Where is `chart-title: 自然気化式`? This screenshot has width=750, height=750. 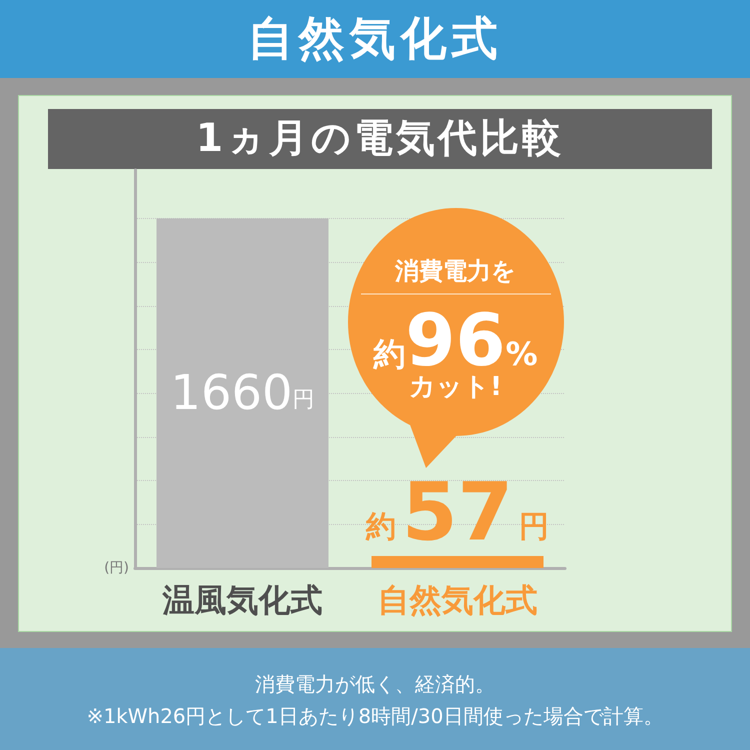 chart-title: 自然気化式 is located at coordinates (375, 38).